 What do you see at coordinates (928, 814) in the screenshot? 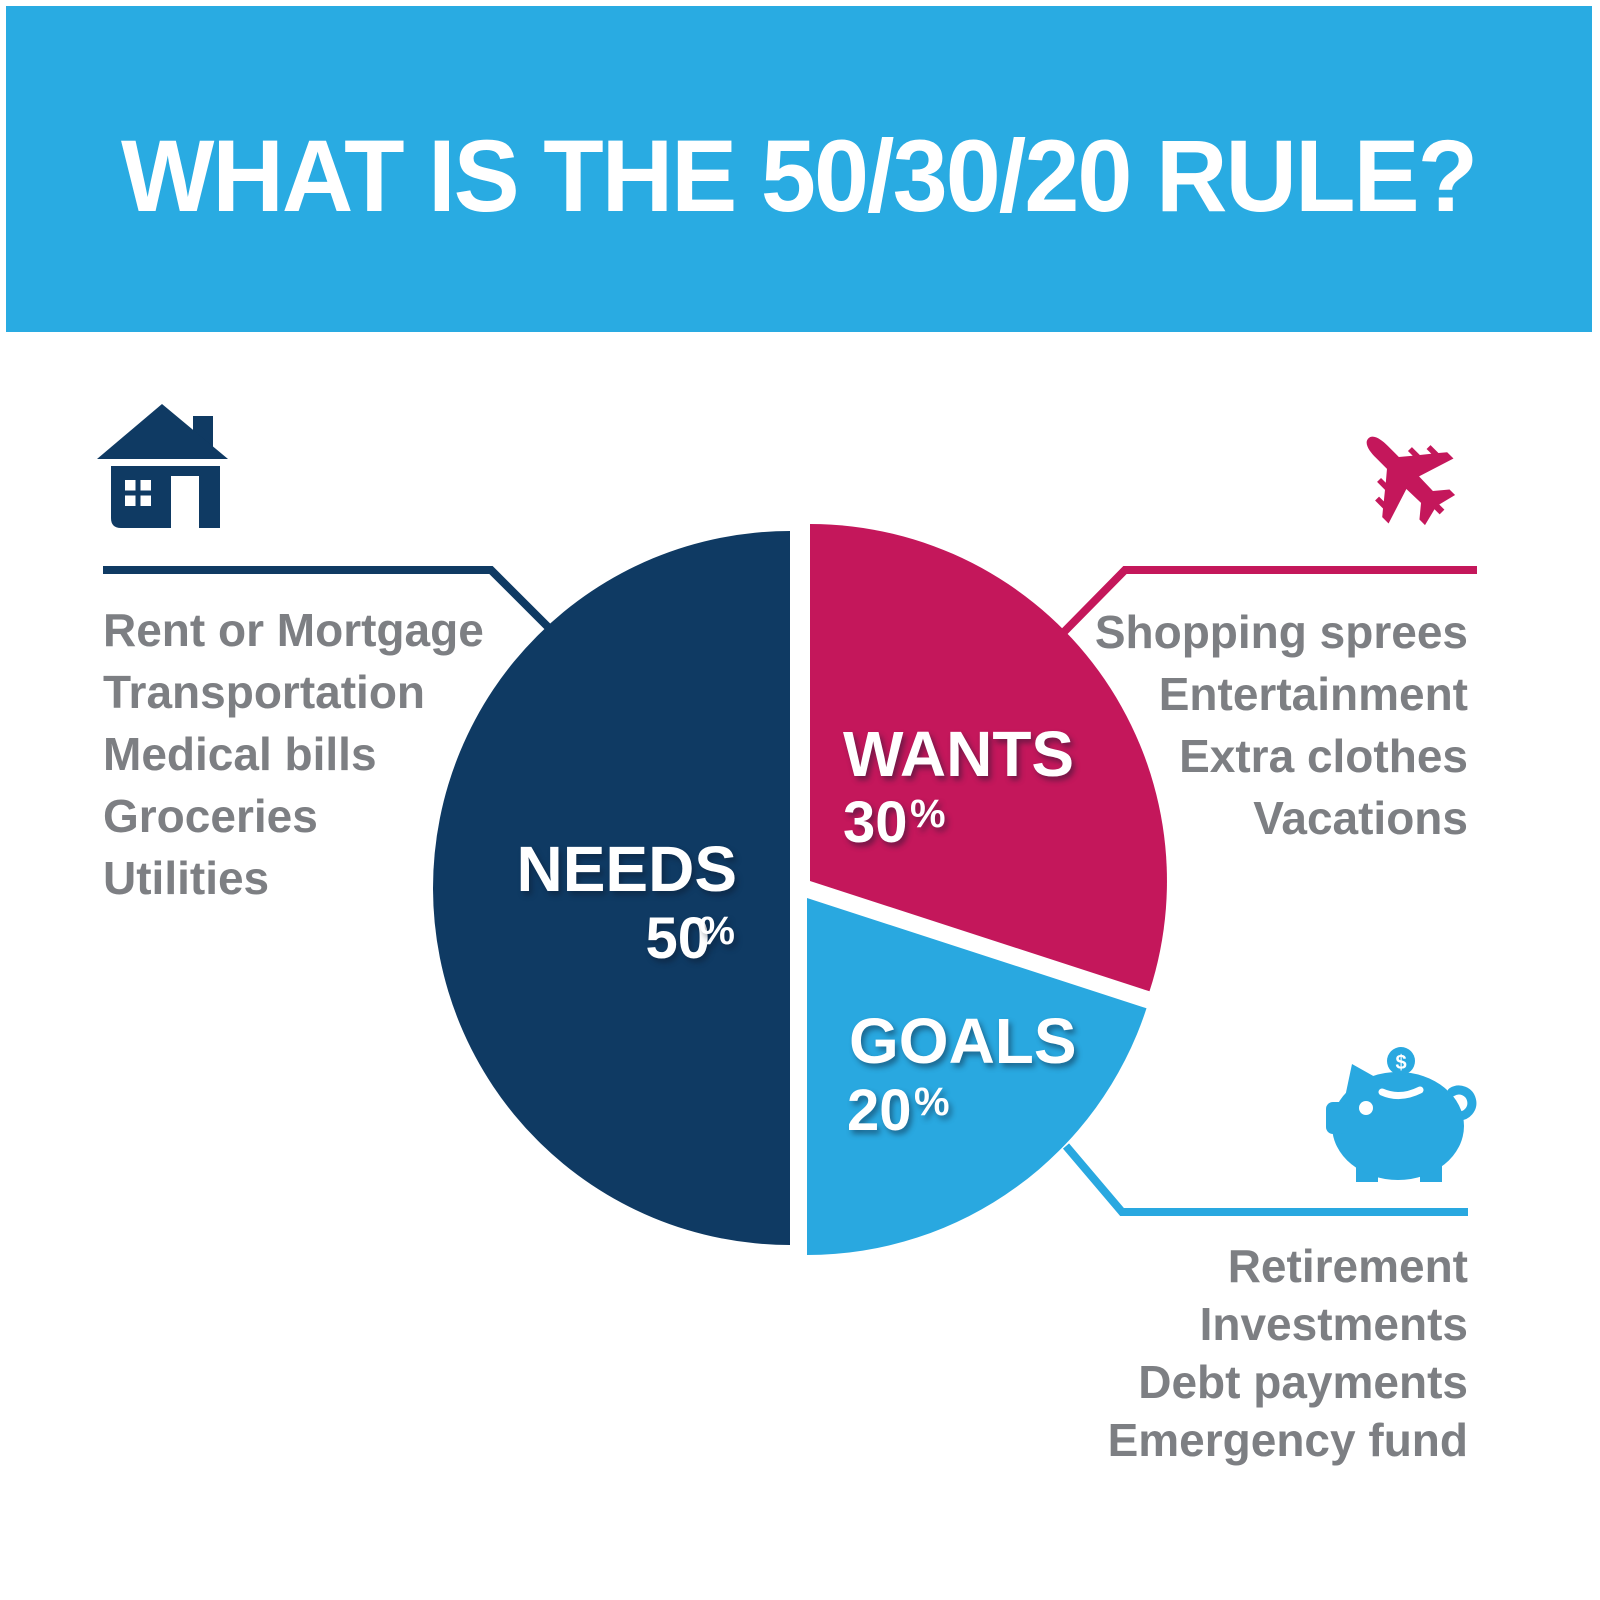
I see `wants-percent-sign: %` at bounding box center [928, 814].